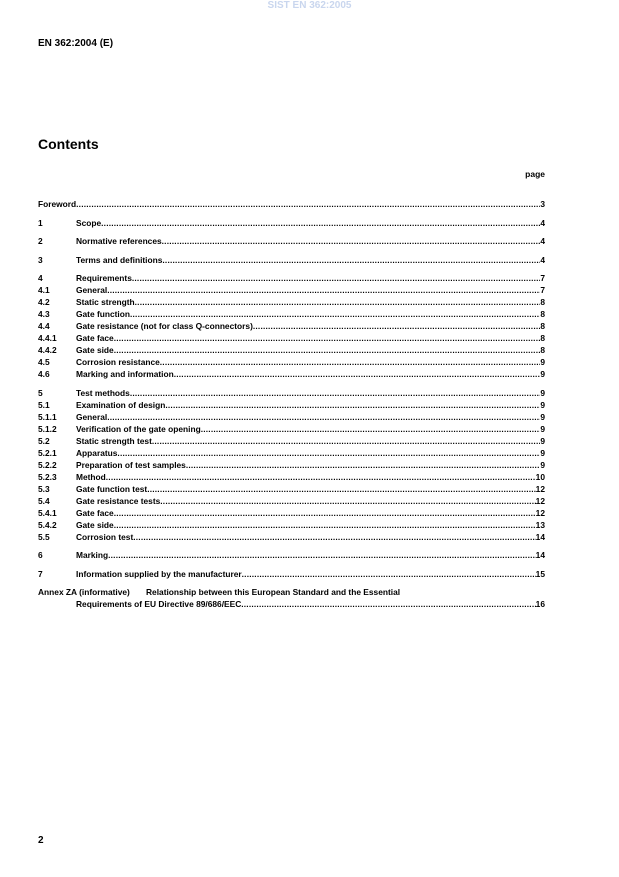  Describe the element at coordinates (44, 374) in the screenshot. I see `toc-entry-number: 4.6` at that location.